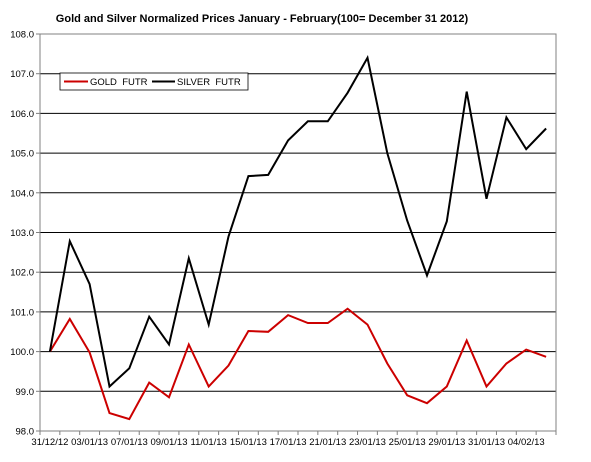 The image size is (591, 462). Describe the element at coordinates (526, 442) in the screenshot. I see `x-tick-label: 04/02/13` at that location.